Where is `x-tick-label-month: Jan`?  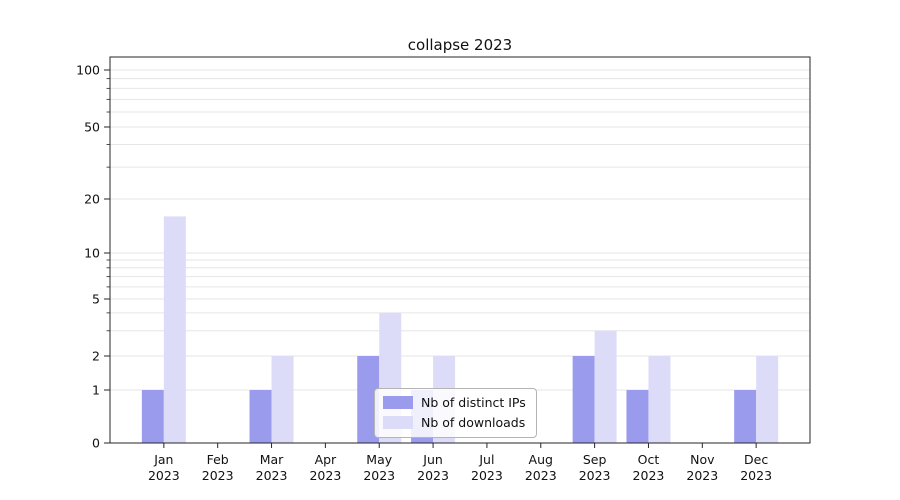
x-tick-label-month: Jan is located at coordinates (163, 459).